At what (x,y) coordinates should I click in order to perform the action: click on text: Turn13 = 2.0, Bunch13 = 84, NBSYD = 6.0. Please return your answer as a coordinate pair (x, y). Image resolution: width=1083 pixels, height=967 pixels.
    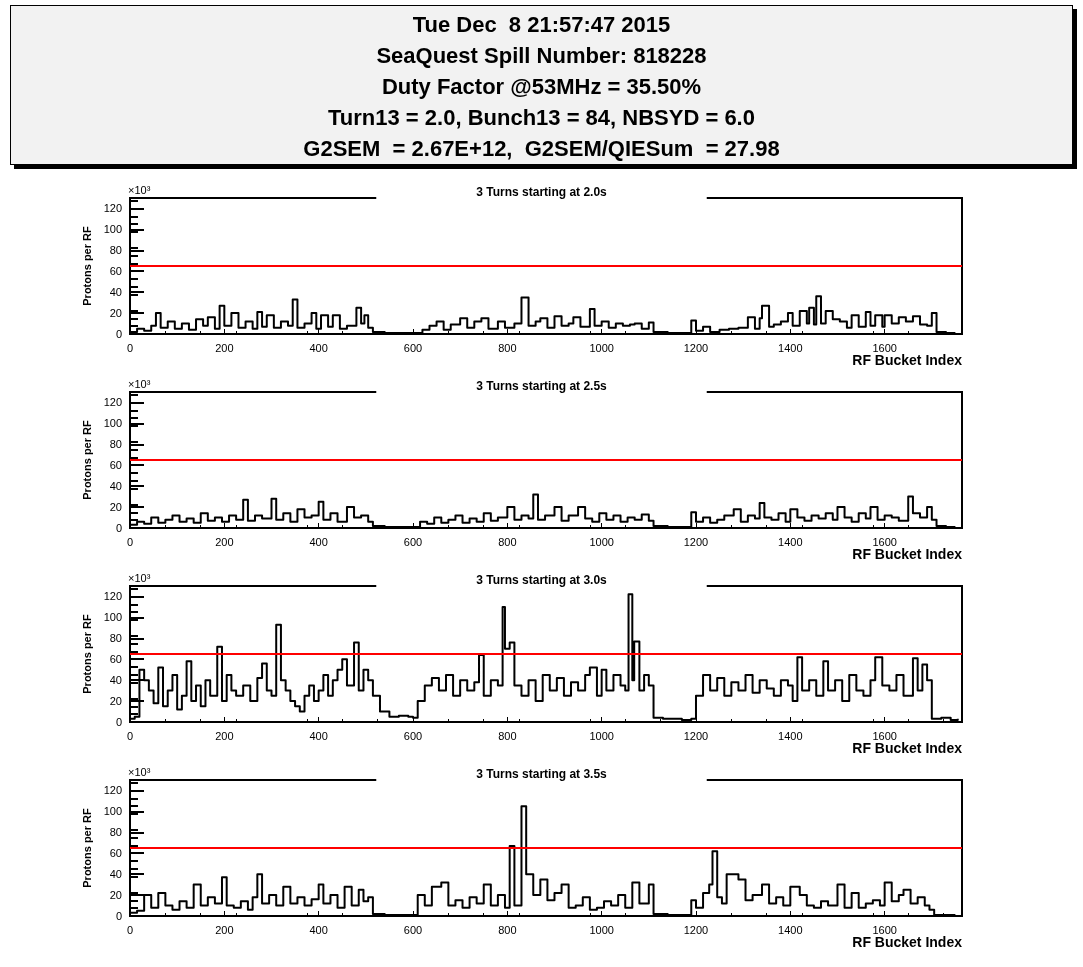
    Looking at the image, I should click on (541, 118).